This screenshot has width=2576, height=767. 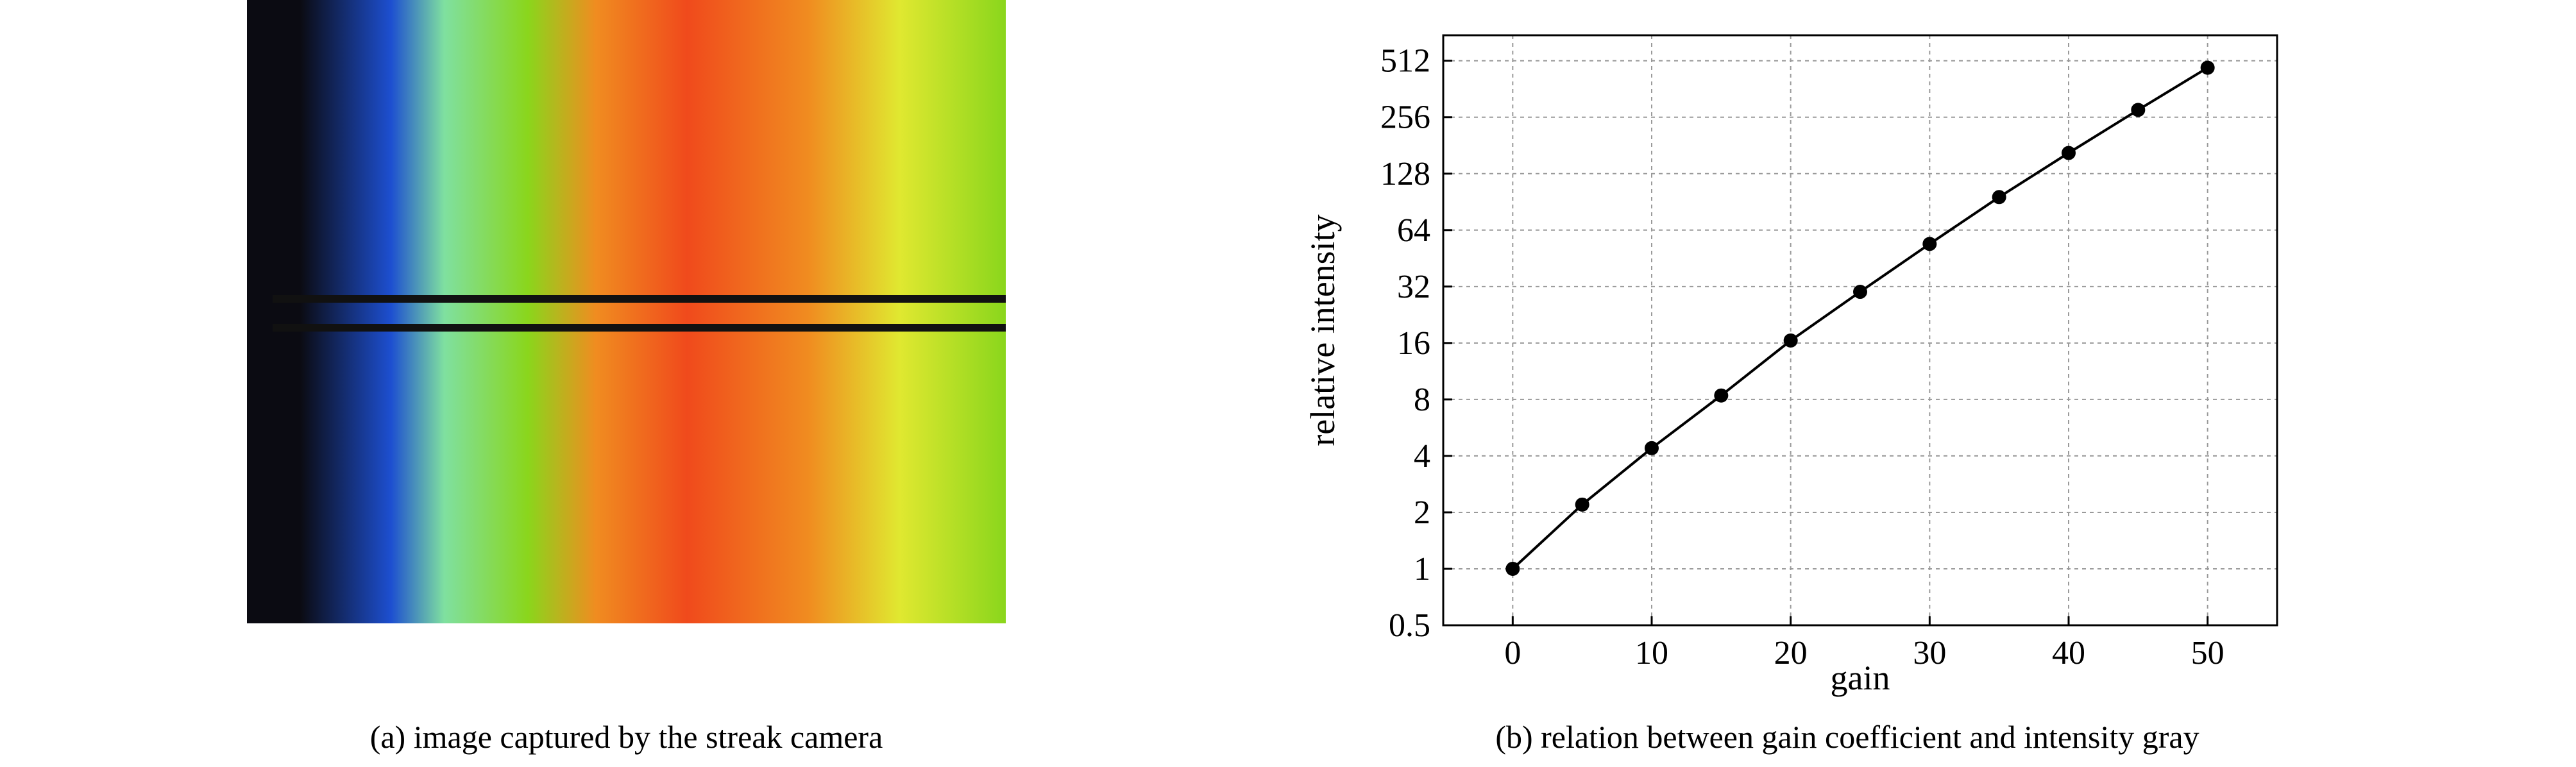 I want to click on y-tick-label: 0.5, so click(x=1409, y=625).